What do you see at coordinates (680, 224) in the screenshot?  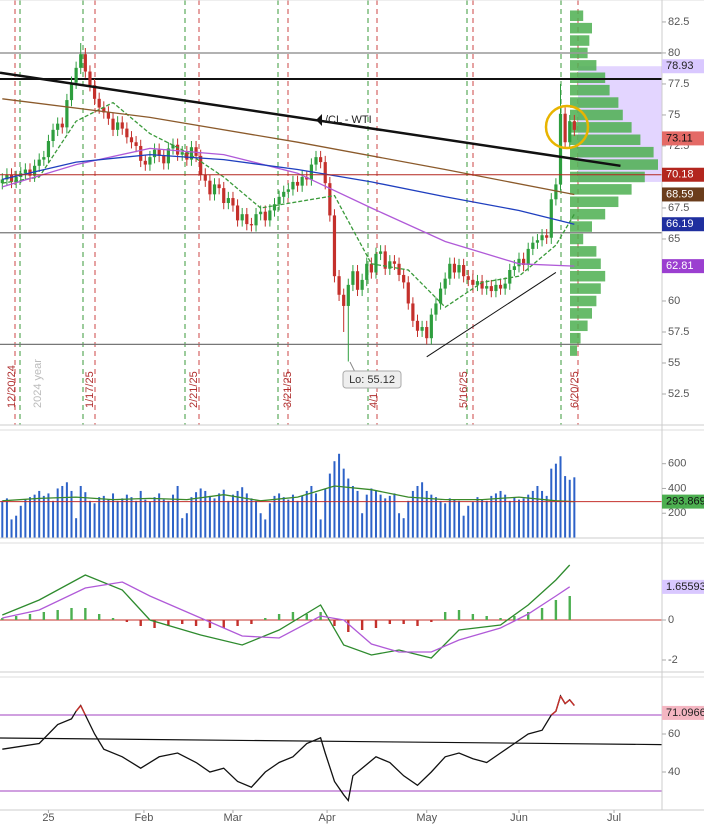 I see `price-label: 66.19` at bounding box center [680, 224].